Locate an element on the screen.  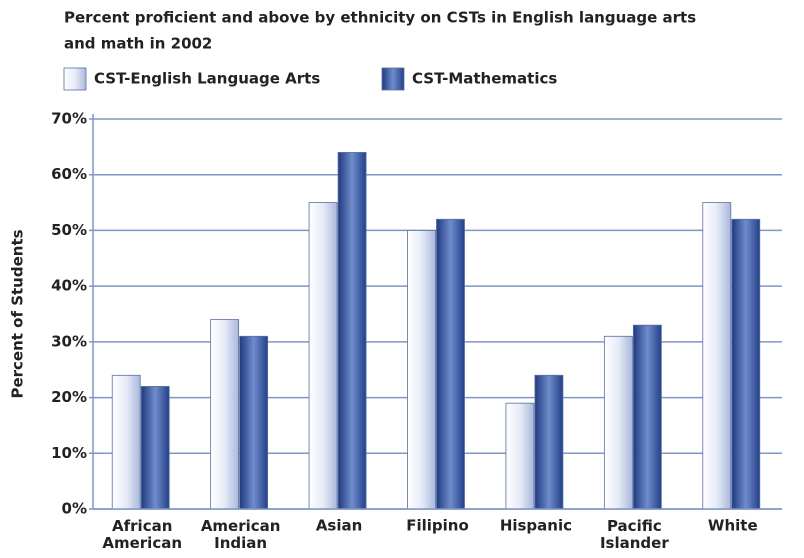
y-tick-label: 60% is located at coordinates (69, 174).